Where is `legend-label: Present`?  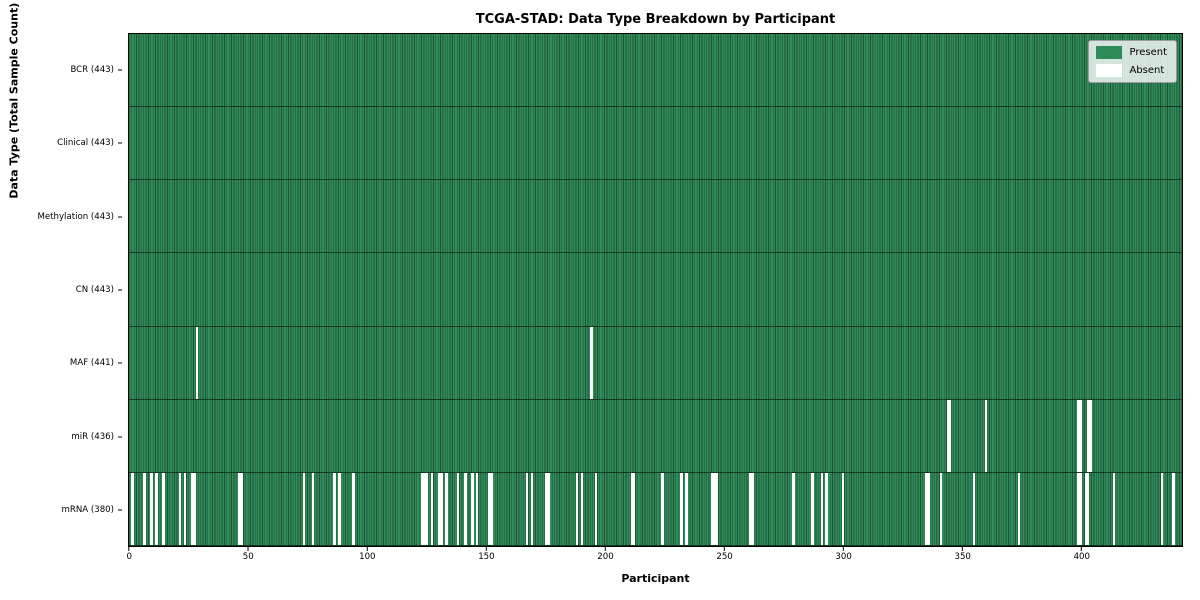 legend-label: Present is located at coordinates (1148, 52).